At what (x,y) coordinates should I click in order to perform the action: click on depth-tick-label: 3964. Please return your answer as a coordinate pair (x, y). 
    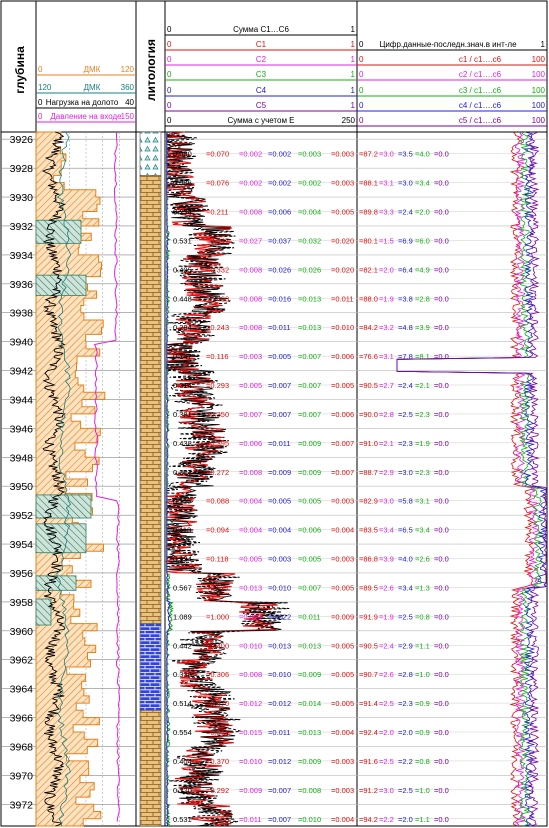
    Looking at the image, I should click on (22, 690).